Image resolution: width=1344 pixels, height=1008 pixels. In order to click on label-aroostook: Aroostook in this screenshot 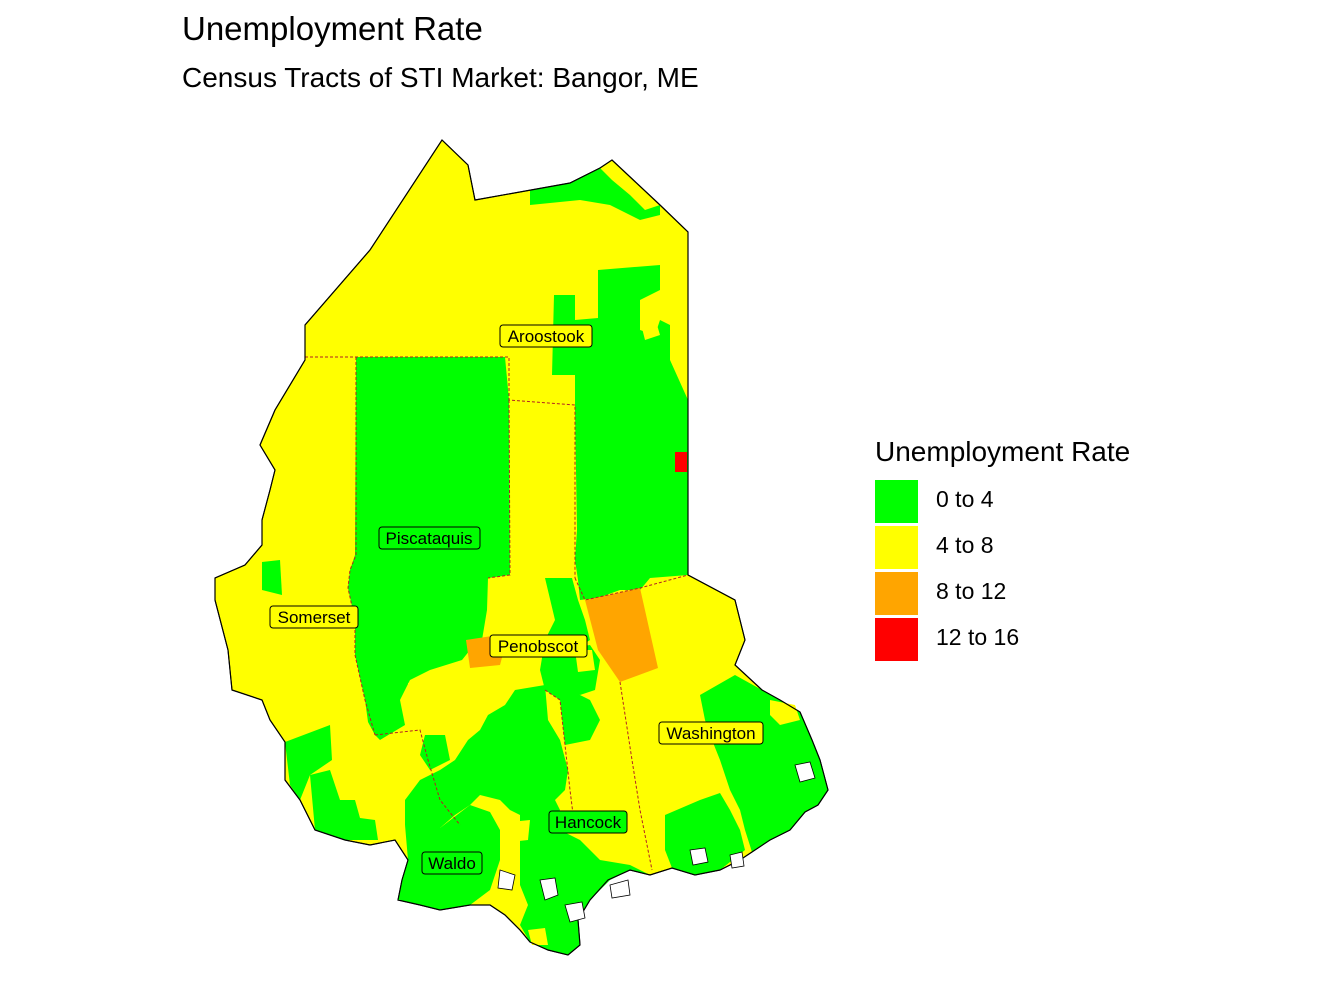, I will do `click(546, 336)`.